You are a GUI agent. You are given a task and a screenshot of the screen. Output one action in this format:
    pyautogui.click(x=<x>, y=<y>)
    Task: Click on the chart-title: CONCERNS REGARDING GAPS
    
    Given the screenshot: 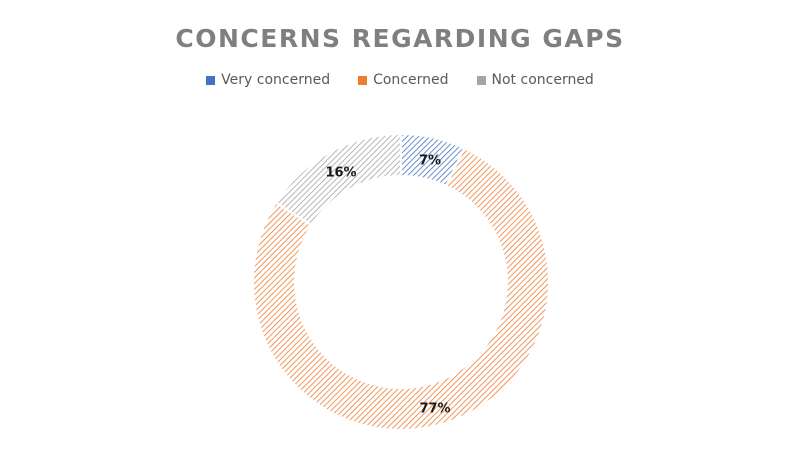 What is the action you would take?
    pyautogui.click(x=400, y=38)
    